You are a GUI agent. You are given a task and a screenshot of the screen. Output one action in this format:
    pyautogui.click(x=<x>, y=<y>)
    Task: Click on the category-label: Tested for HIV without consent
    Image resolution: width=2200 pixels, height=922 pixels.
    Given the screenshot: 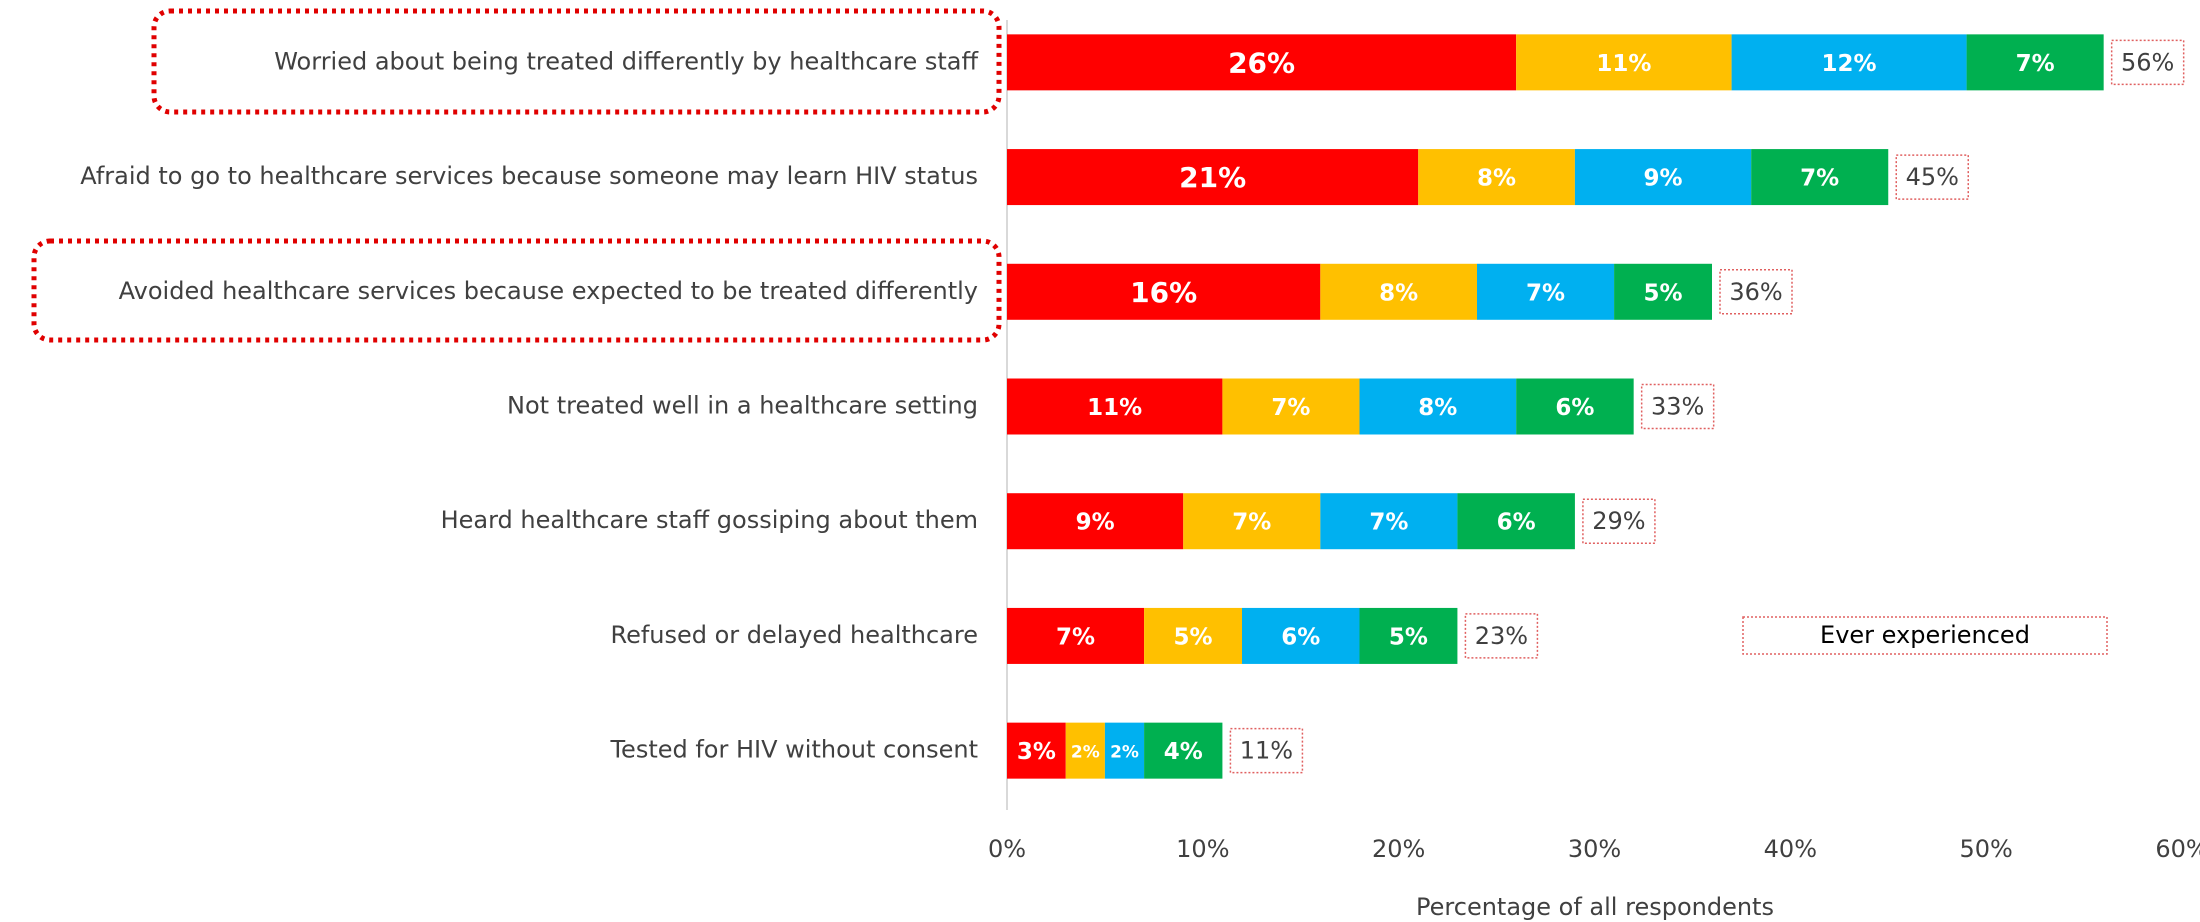 What is the action you would take?
    pyautogui.click(x=793, y=750)
    